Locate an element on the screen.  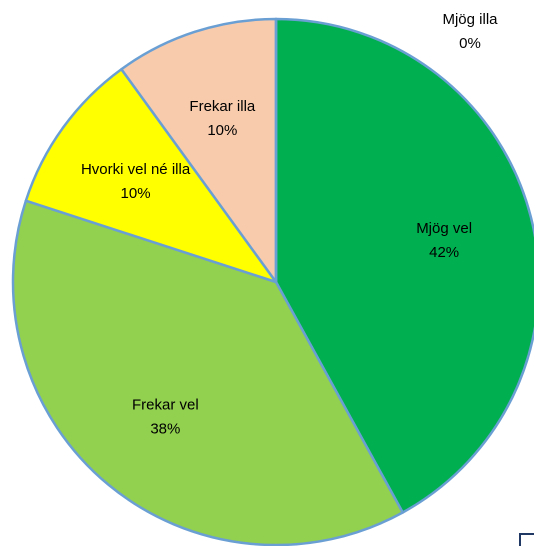
pie-slice is located at coordinates (199, 150).